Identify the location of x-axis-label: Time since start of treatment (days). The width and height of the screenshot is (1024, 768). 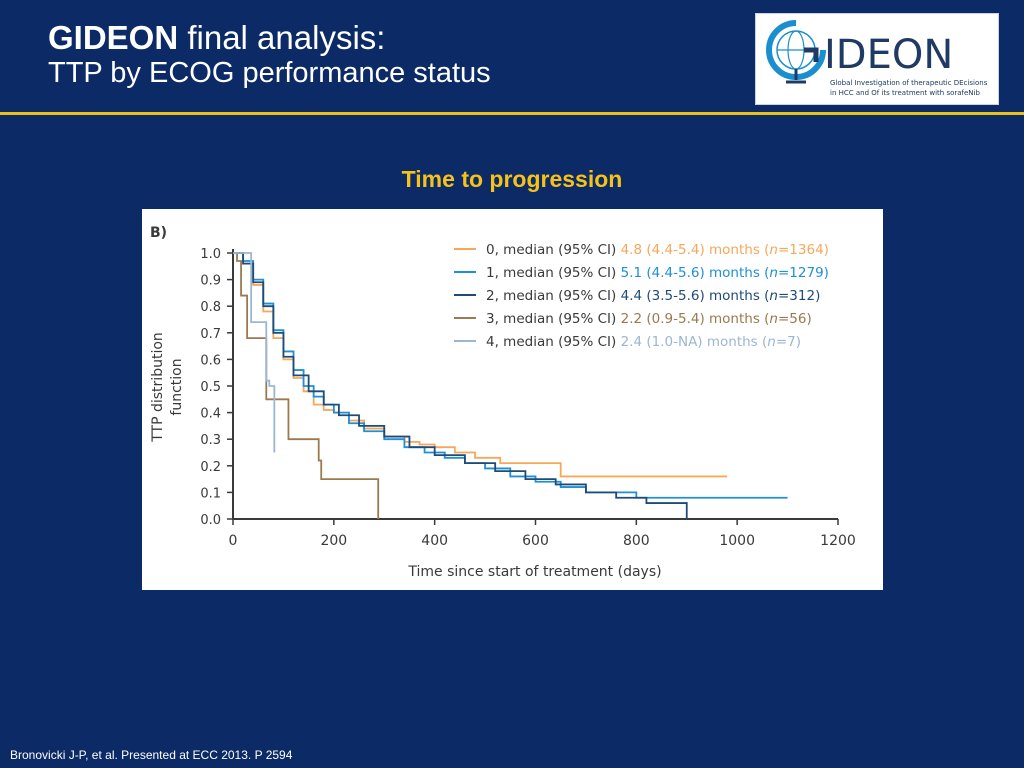
(534, 572).